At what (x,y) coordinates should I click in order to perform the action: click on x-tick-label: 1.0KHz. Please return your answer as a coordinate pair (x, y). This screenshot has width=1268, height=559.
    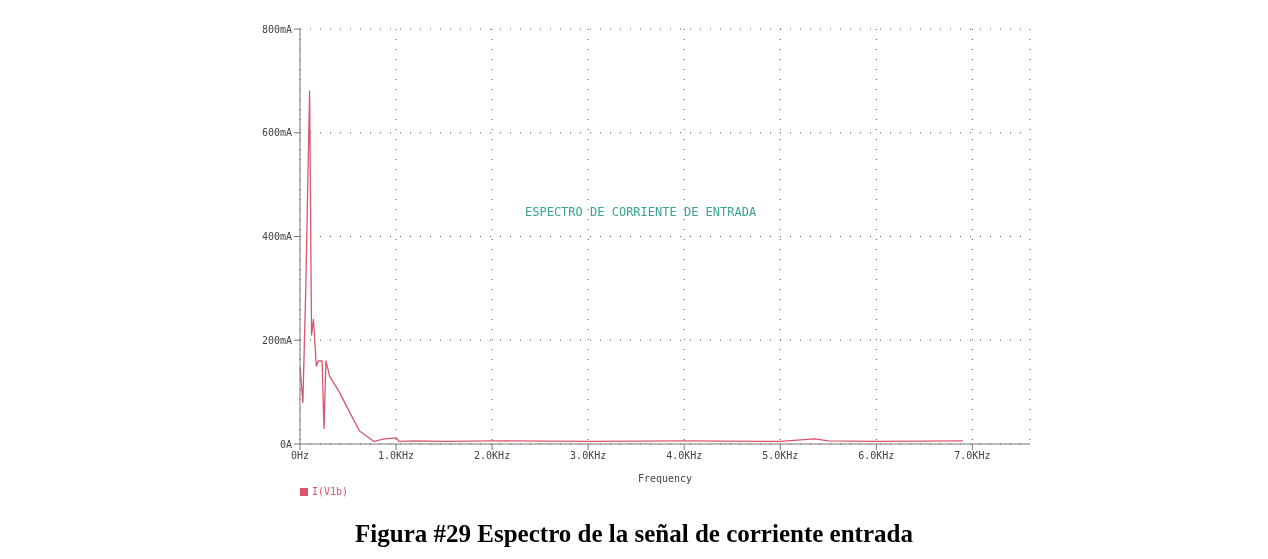
    Looking at the image, I should click on (396, 456).